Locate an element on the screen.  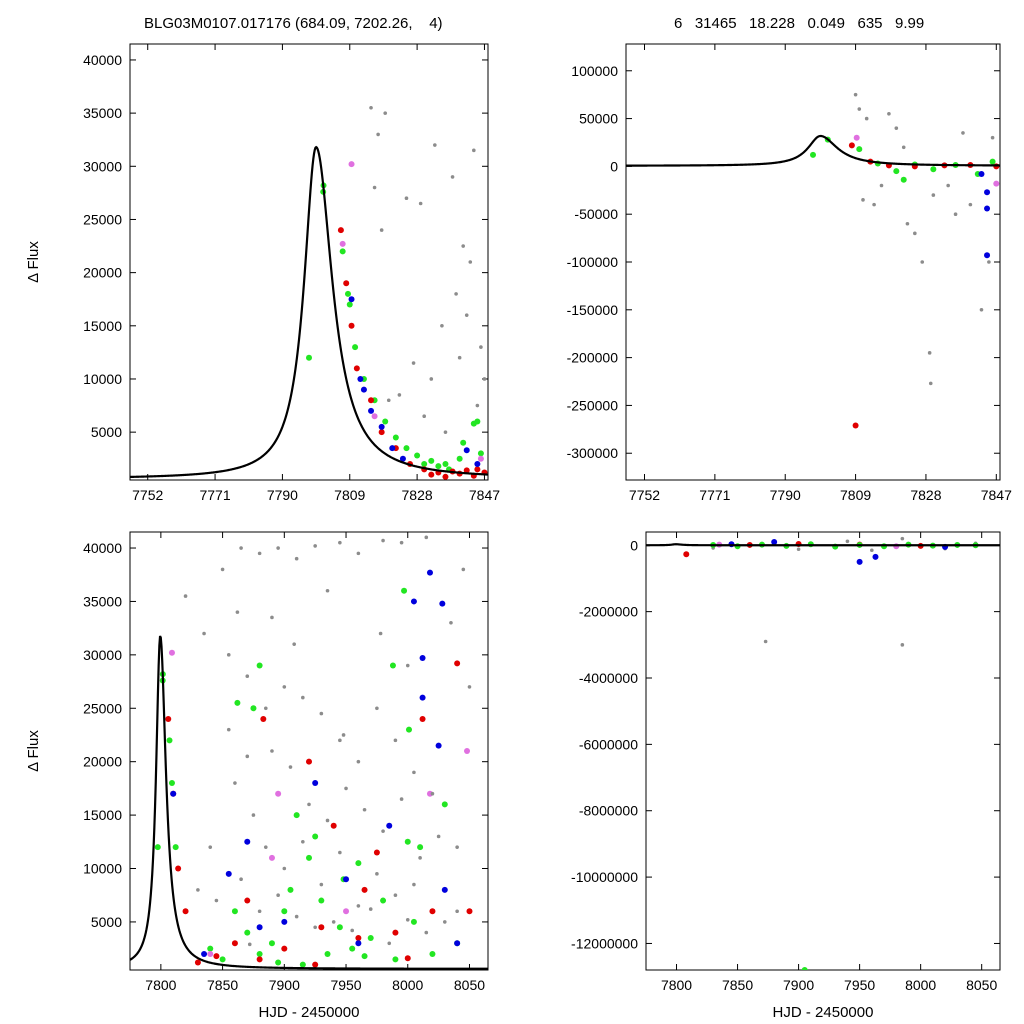
x-tick-label: 7950 is located at coordinates (345, 985).